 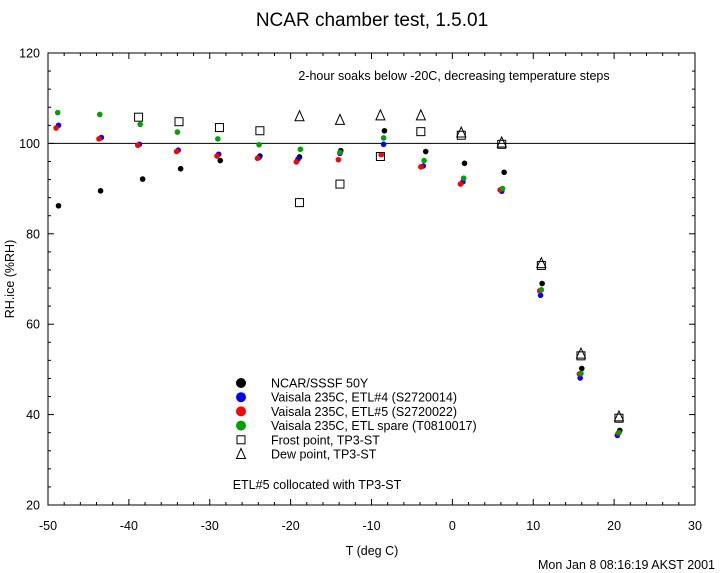 I want to click on chart-title: NCAR chamber test, 1.5.01, so click(x=372, y=20).